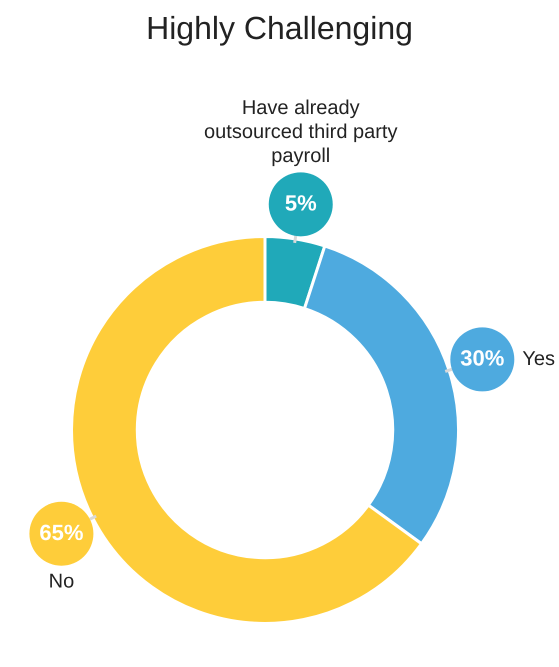 This screenshot has height=667, width=559. I want to click on slice-label: No, so click(61, 581).